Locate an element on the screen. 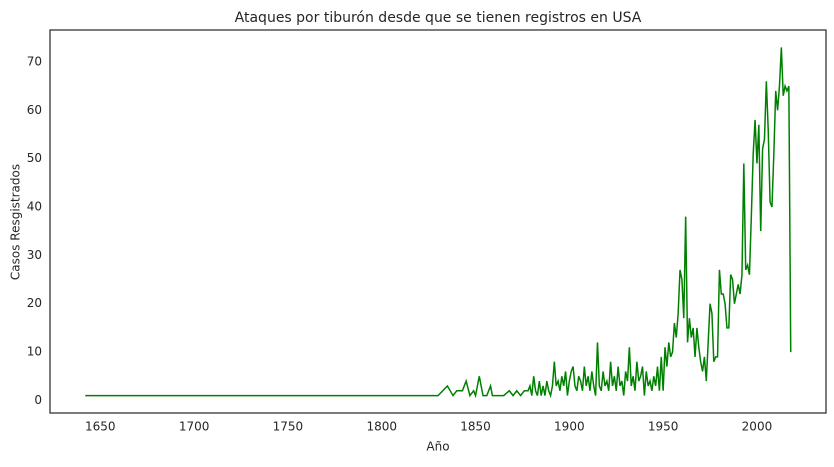  x-tick-label: 1650 is located at coordinates (100, 427).